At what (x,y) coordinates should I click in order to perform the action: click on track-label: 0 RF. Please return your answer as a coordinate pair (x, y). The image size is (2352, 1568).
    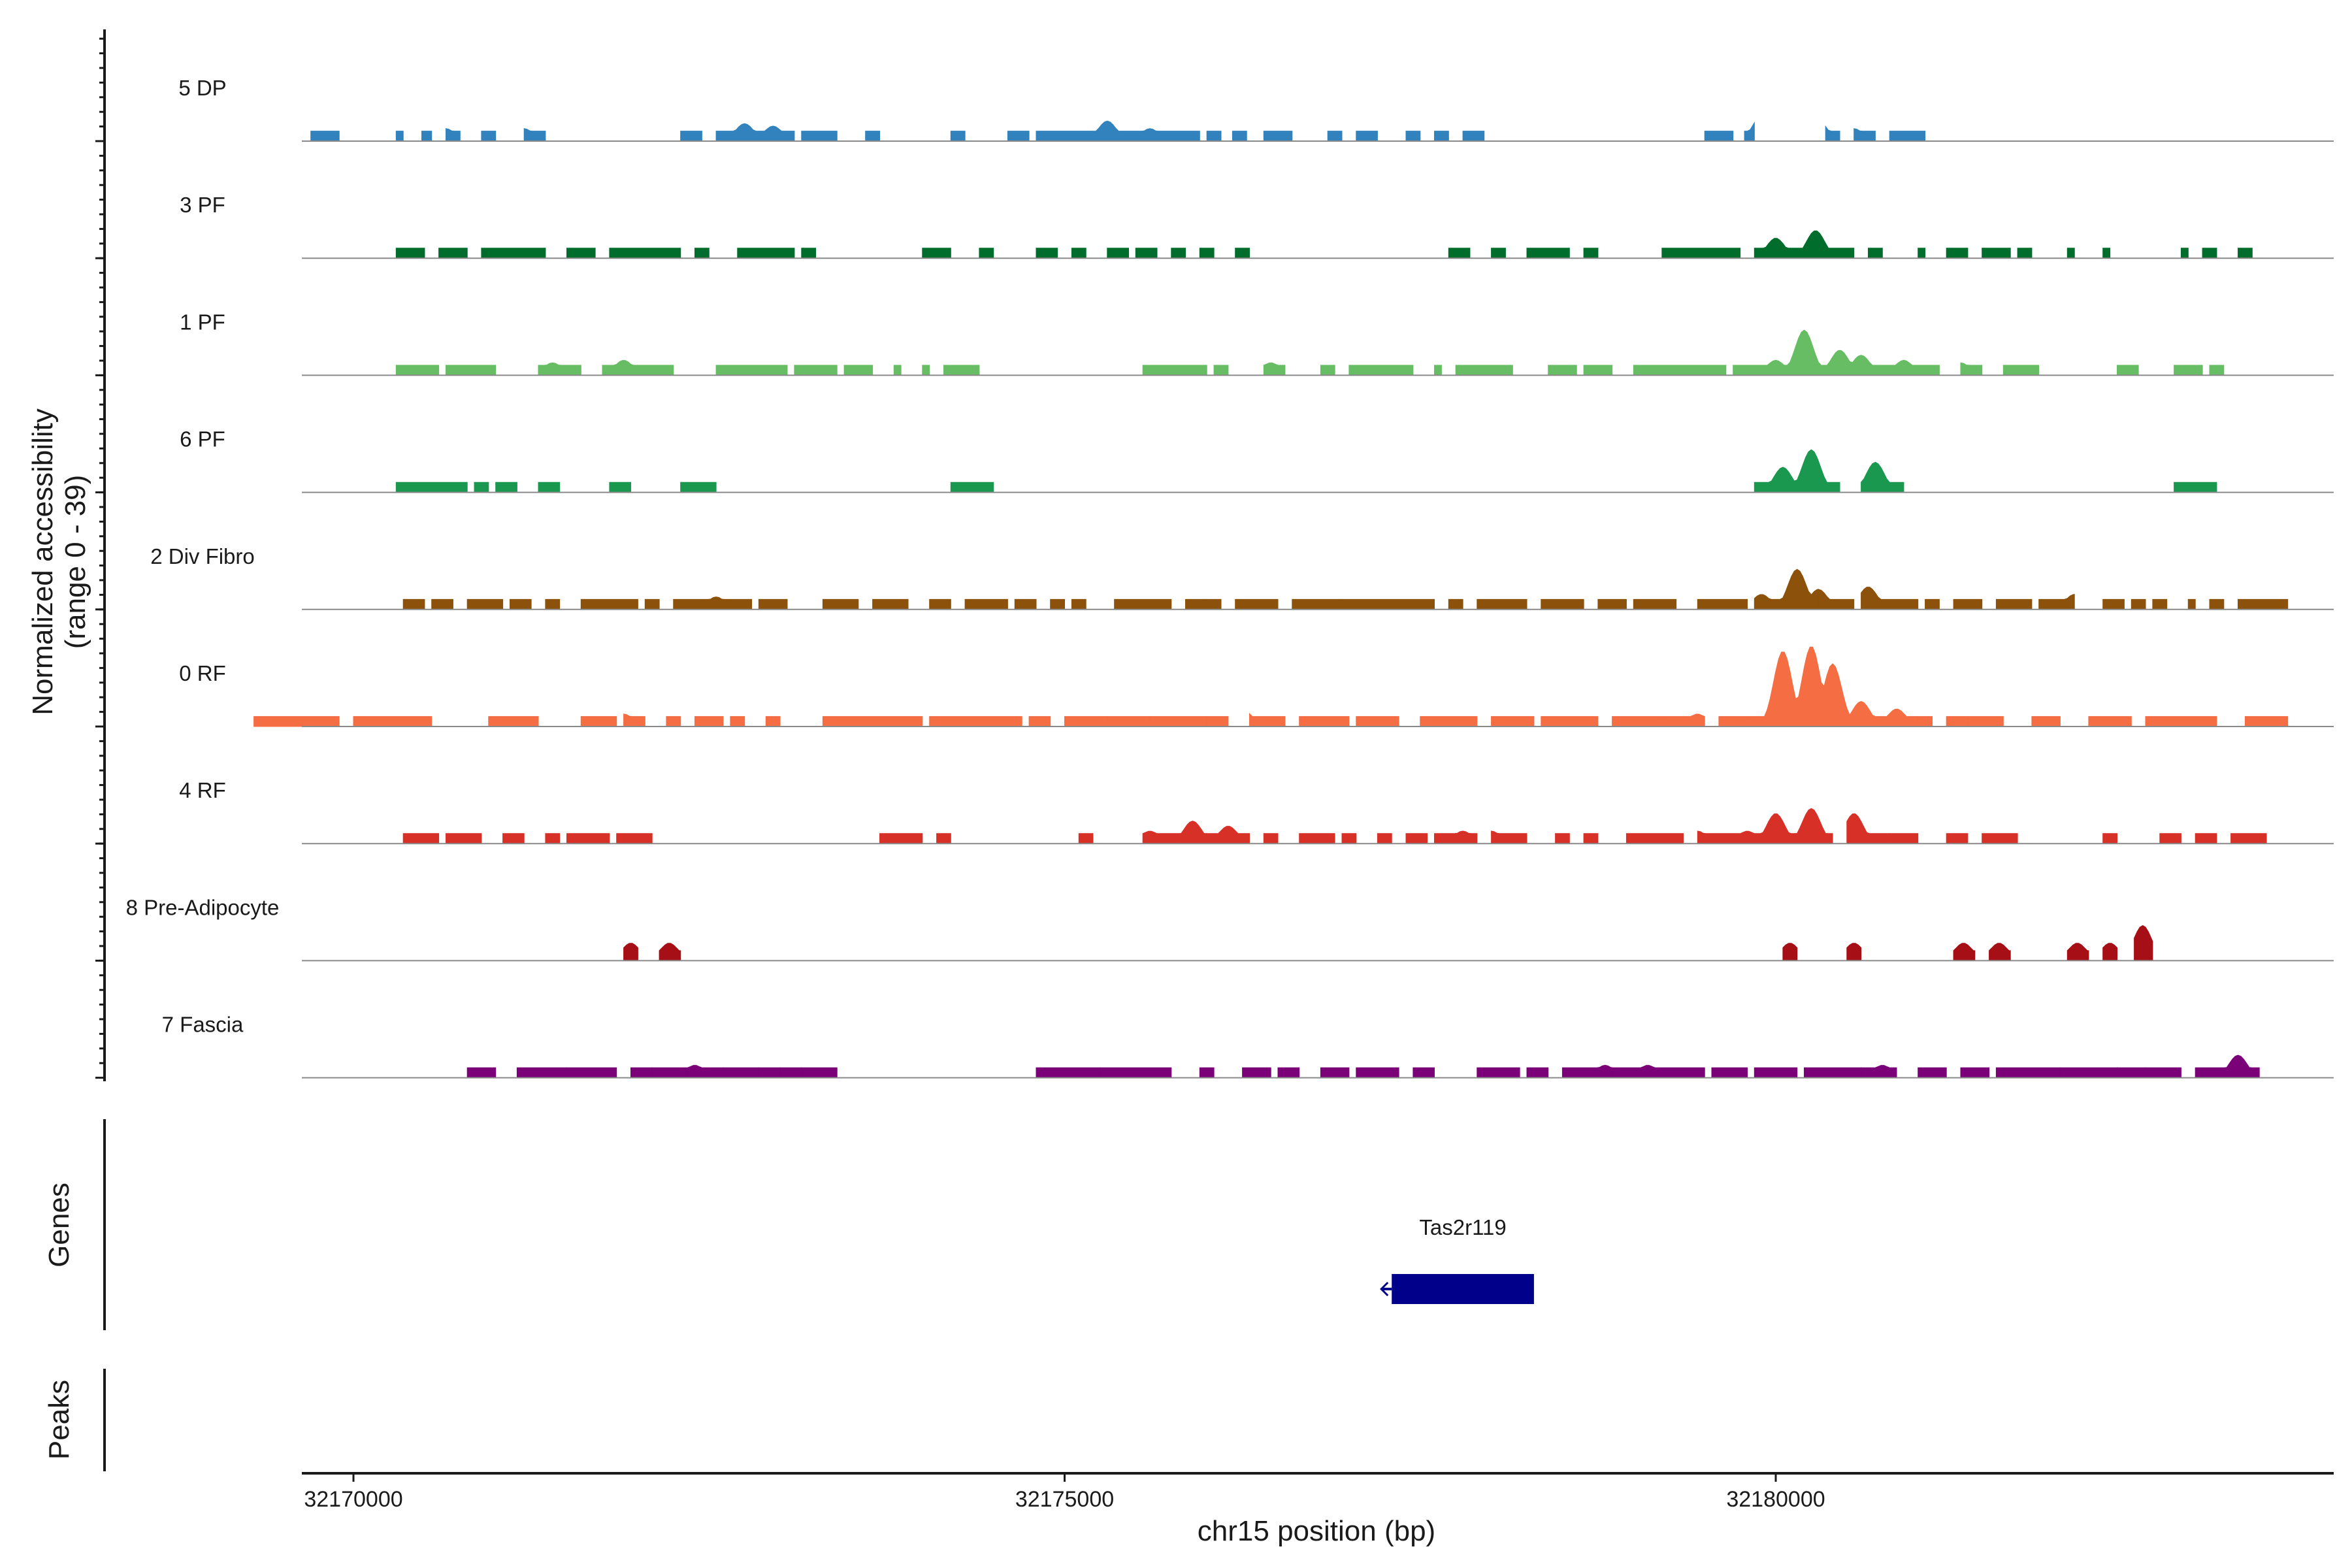
    Looking at the image, I should click on (202, 673).